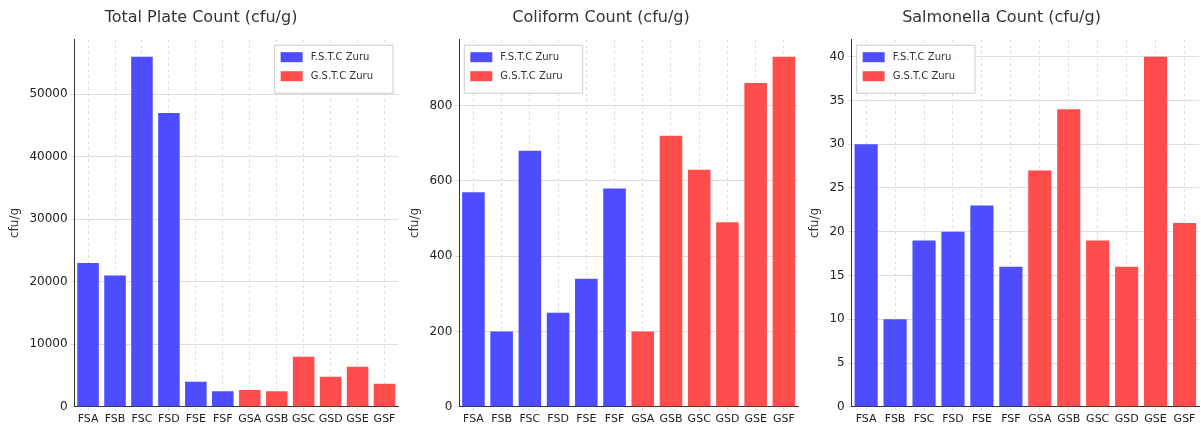 This screenshot has height=432, width=1201. What do you see at coordinates (837, 318) in the screenshot?
I see `y-tick-label: 10` at bounding box center [837, 318].